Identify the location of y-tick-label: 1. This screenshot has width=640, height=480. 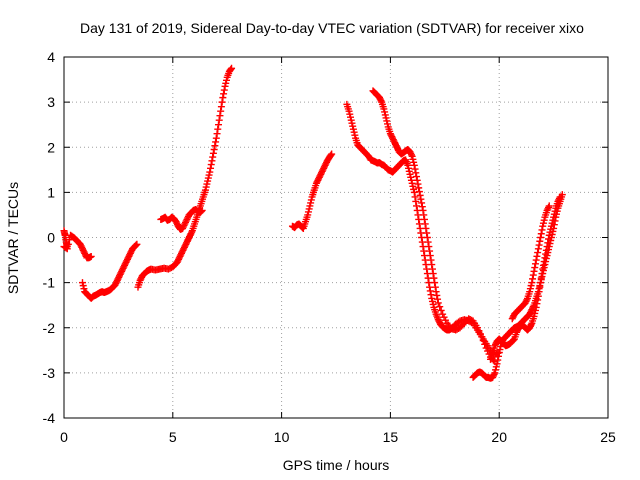
(51, 192).